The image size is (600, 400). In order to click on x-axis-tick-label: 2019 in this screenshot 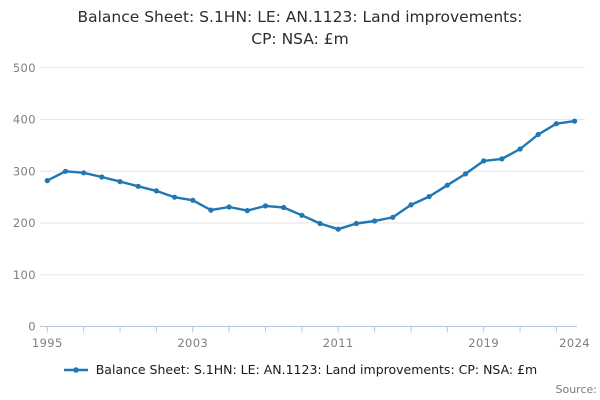, I will do `click(483, 343)`.